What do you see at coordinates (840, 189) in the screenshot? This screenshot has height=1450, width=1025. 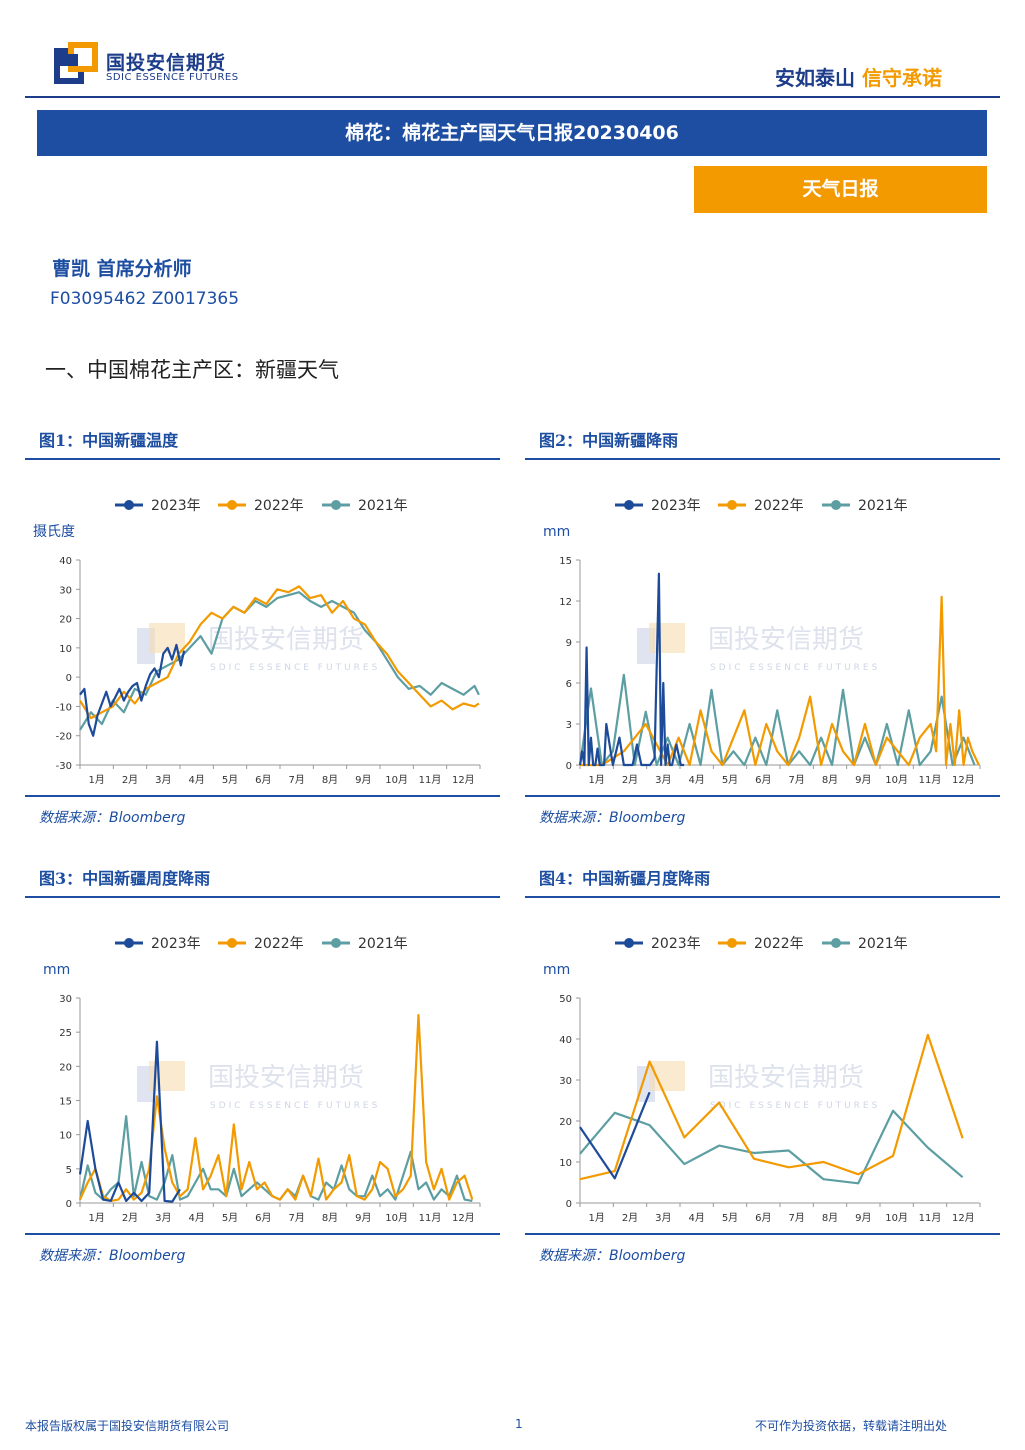 I see `report-type-badge: 天气日报` at bounding box center [840, 189].